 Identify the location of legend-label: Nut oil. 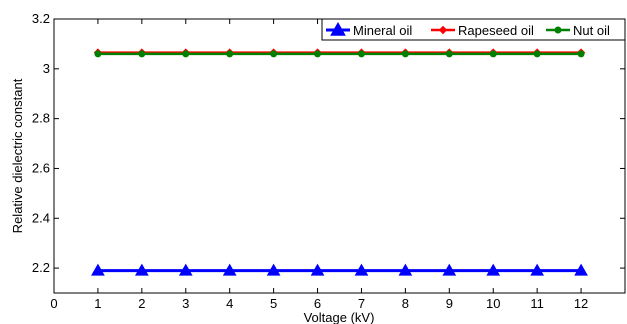
(591, 30).